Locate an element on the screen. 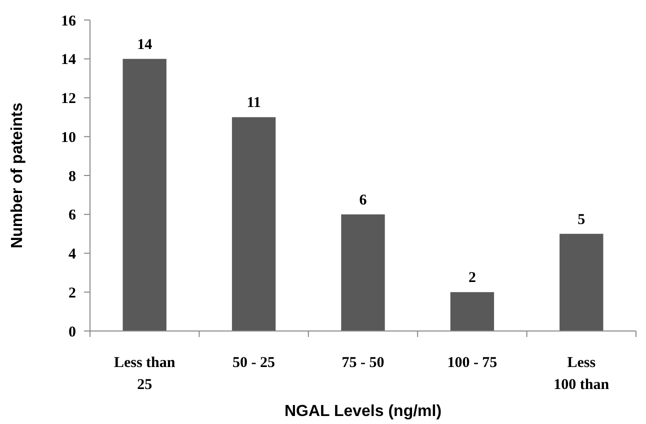 The image size is (646, 424). y-tick-label: 10 is located at coordinates (68, 138).